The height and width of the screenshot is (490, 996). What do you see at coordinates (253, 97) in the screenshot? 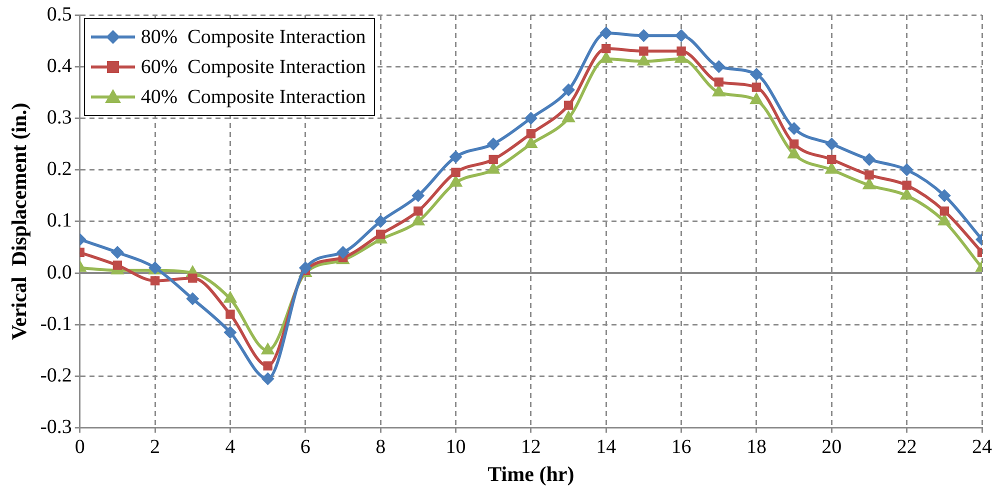
I see `legend-label: 40% Composite Interaction` at bounding box center [253, 97].